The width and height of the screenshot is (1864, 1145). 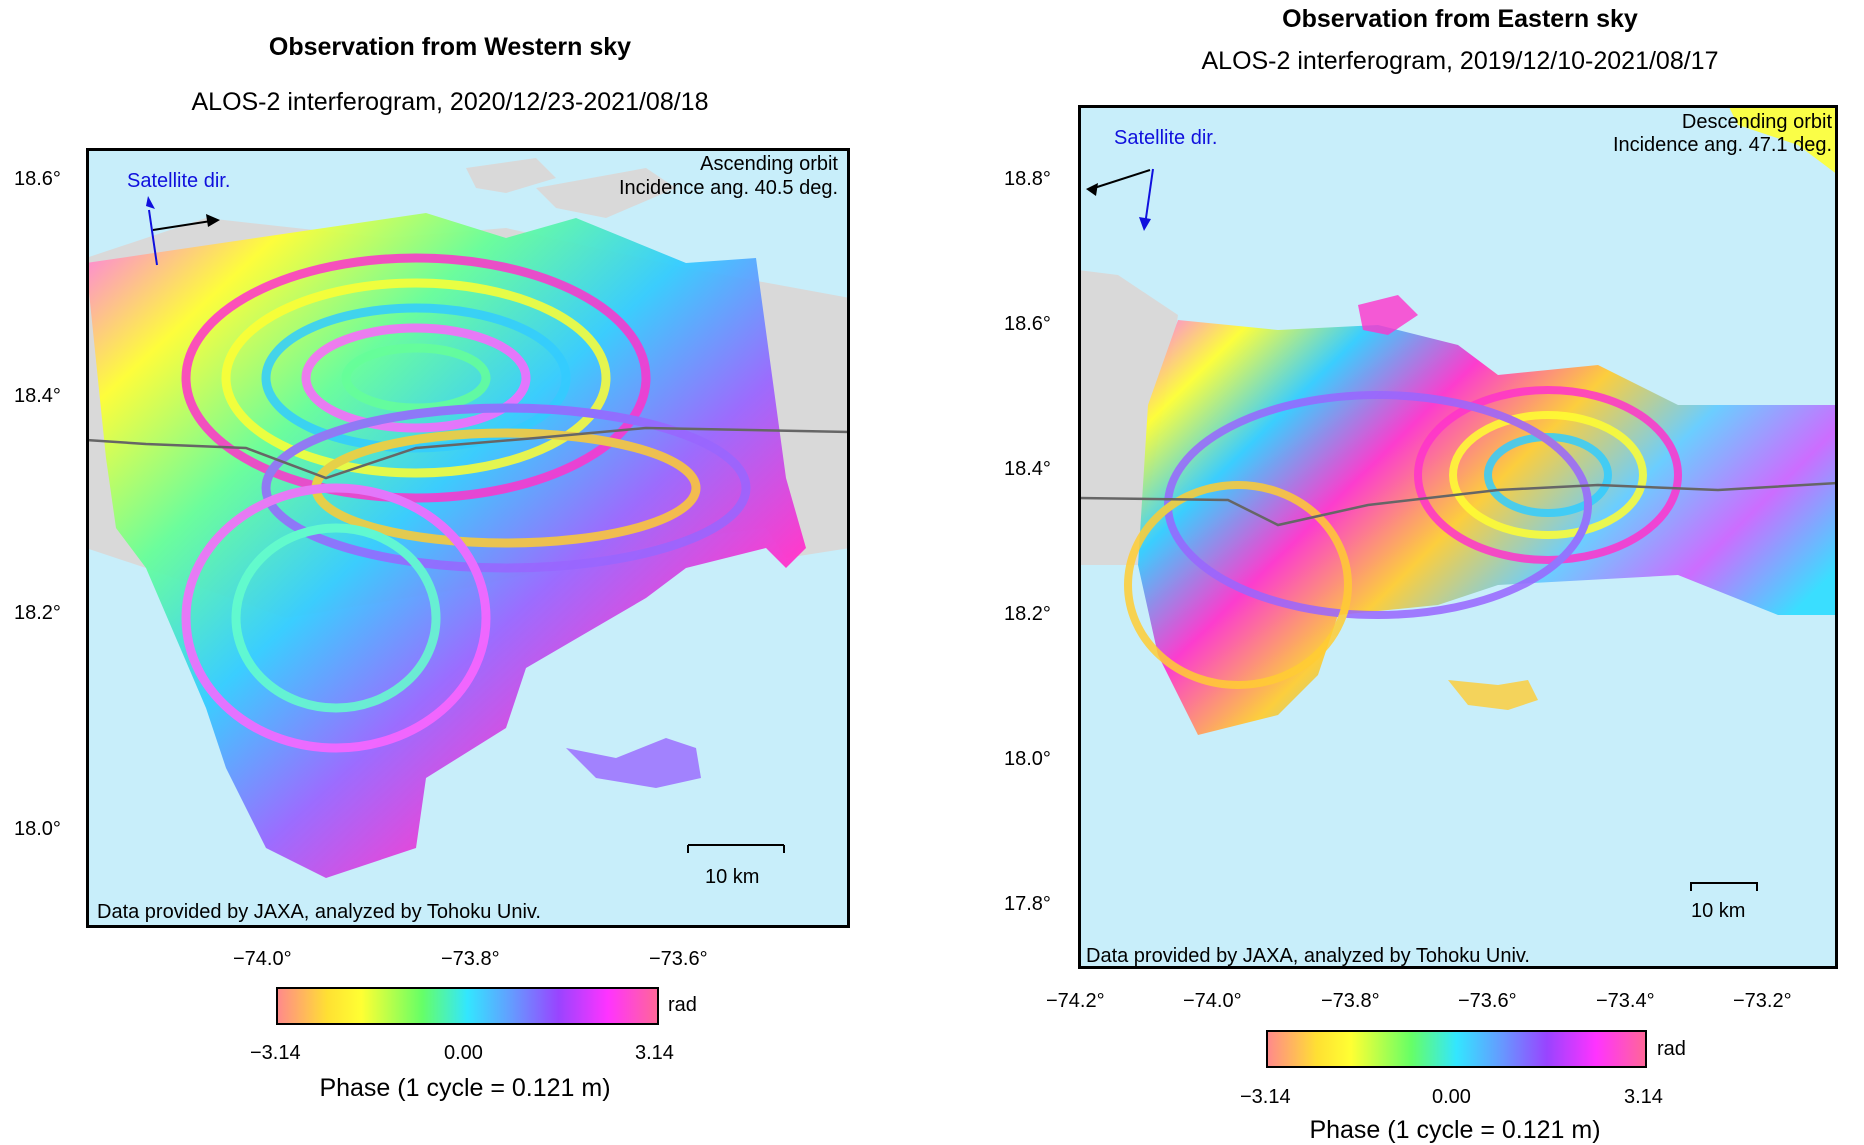 I want to click on left-lon-tick: −74.0°, so click(x=262, y=959).